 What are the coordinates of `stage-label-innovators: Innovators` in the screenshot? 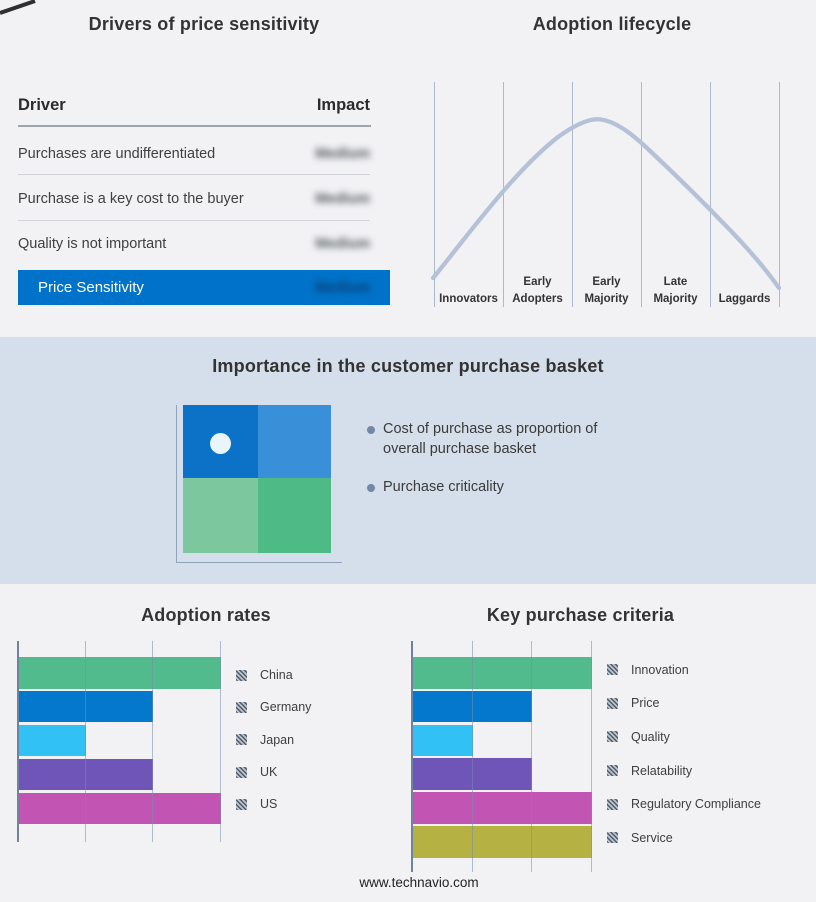 It's located at (468, 298).